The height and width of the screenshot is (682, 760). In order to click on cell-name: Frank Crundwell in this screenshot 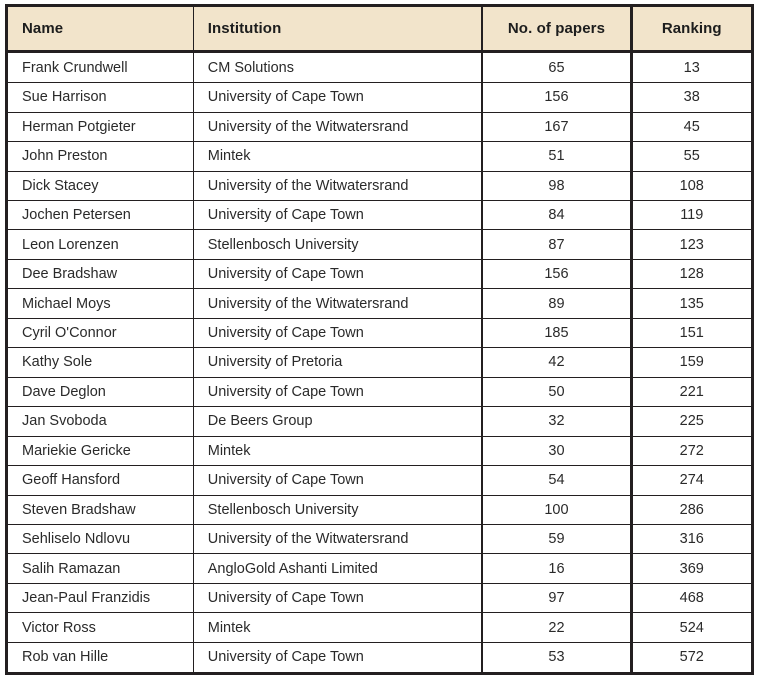, I will do `click(100, 66)`.